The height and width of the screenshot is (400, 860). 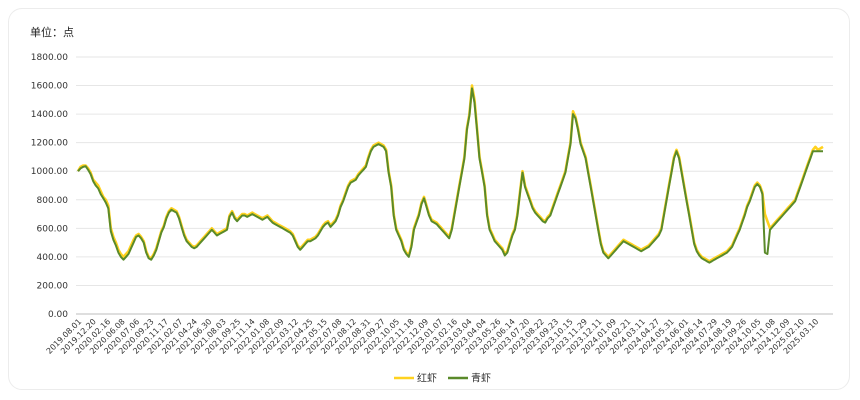 What do you see at coordinates (58, 315) in the screenshot?
I see `y-tick-label: 0.00` at bounding box center [58, 315].